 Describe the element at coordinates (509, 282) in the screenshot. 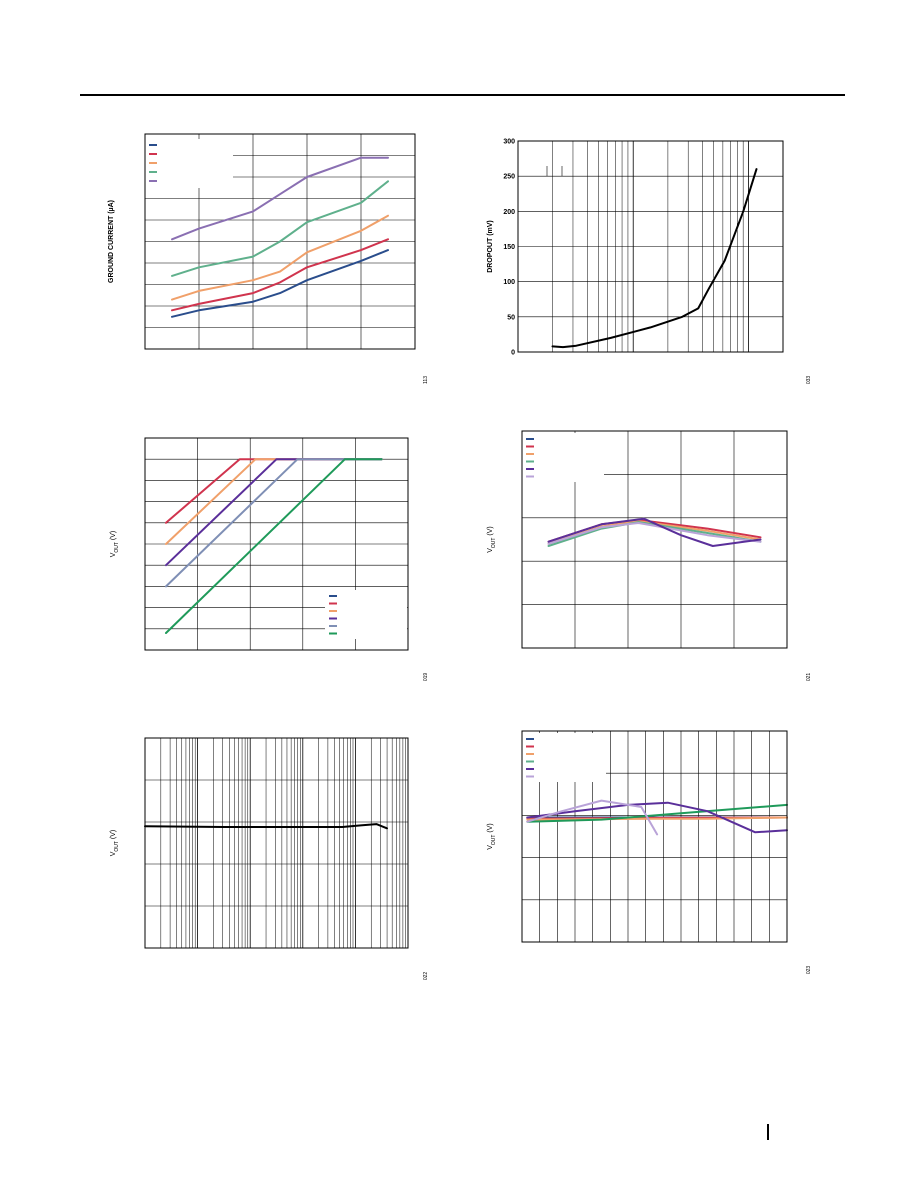

I see `y-tick-label: 100` at that location.